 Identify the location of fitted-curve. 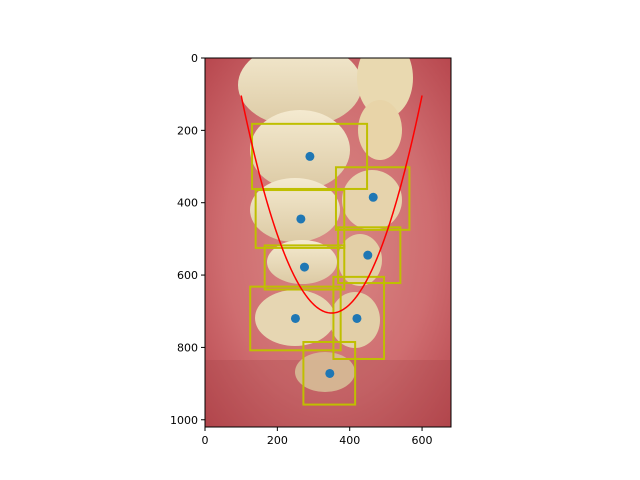
(331, 204).